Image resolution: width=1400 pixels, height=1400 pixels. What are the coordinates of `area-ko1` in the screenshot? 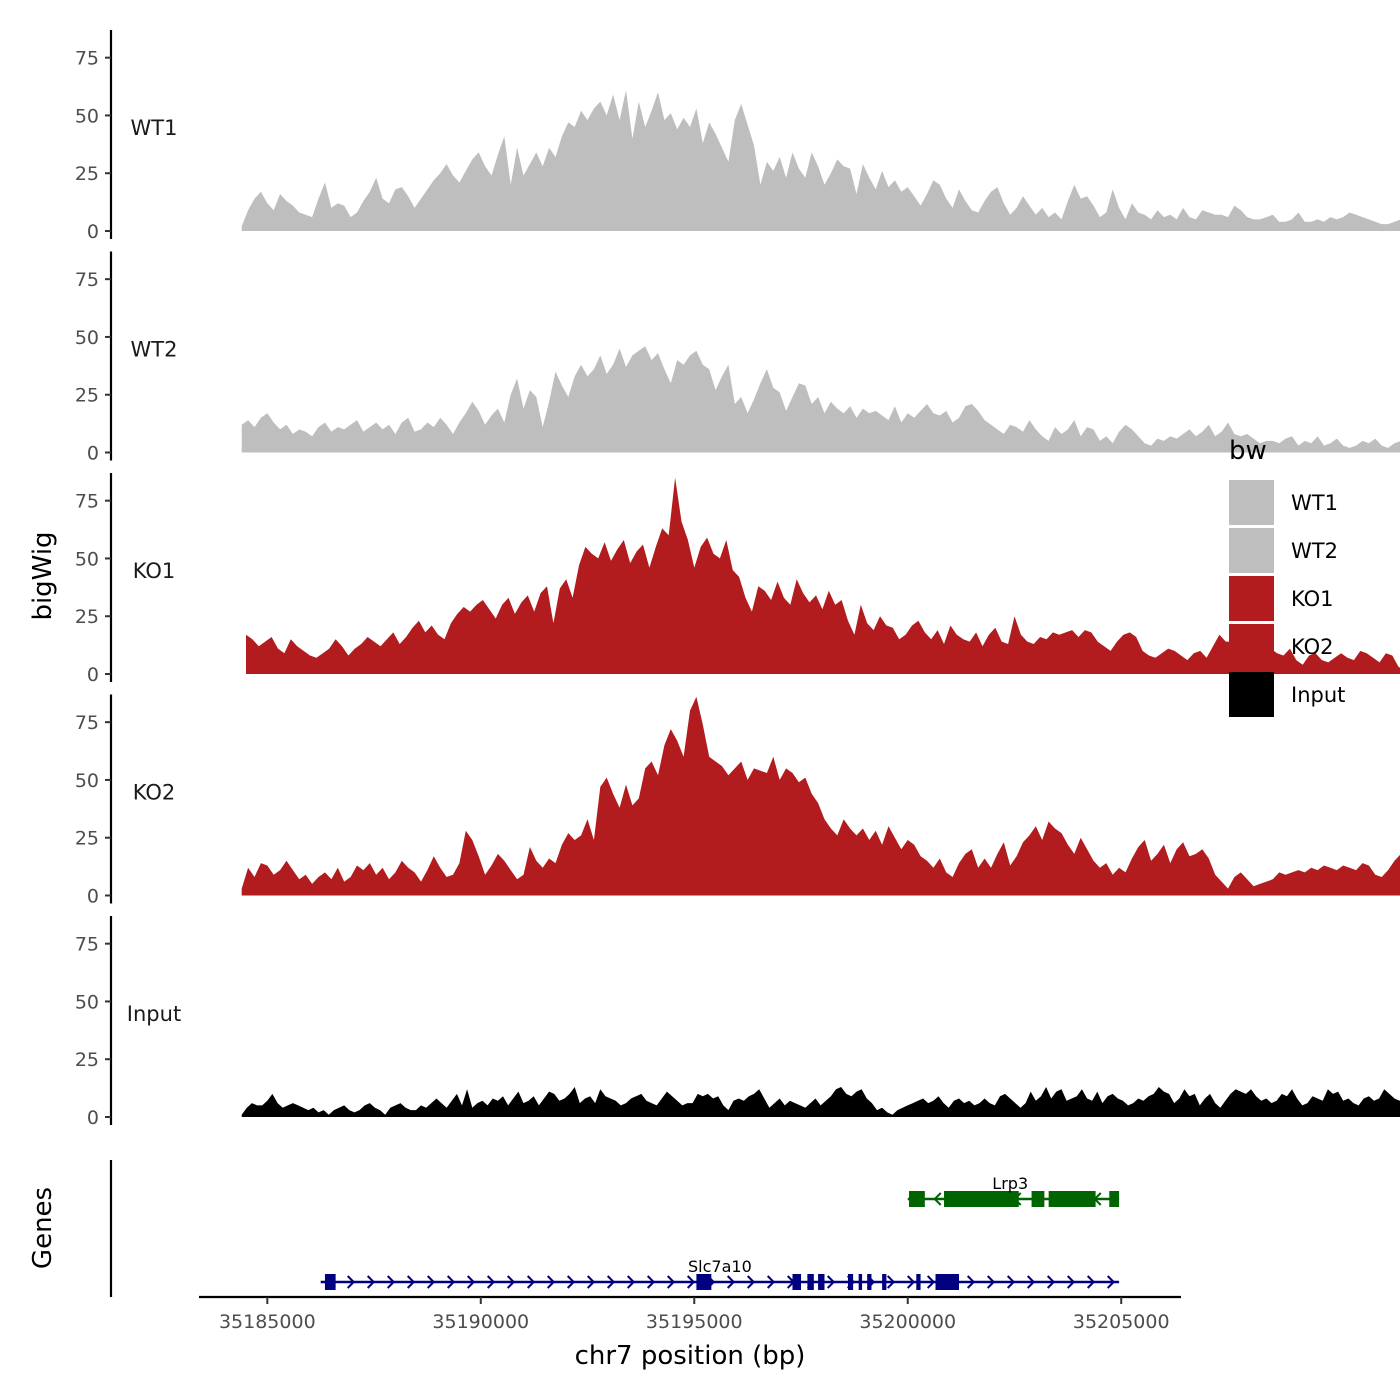 It's located at (823, 575).